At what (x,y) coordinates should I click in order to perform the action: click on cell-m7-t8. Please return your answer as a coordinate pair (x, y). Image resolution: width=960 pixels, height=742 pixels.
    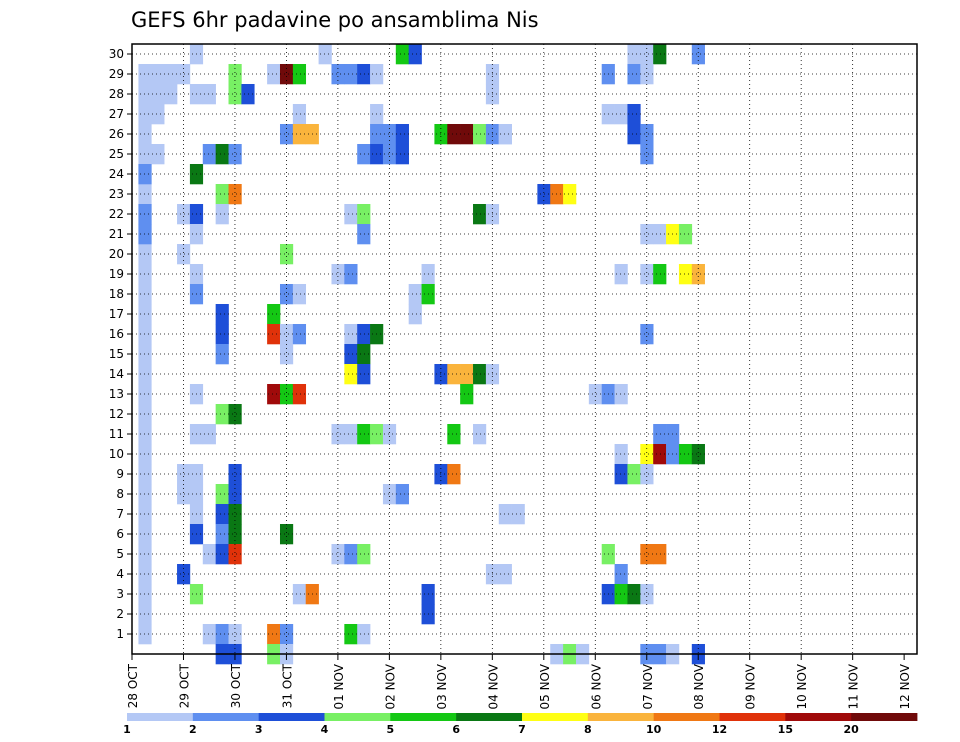
    Looking at the image, I should click on (235, 514).